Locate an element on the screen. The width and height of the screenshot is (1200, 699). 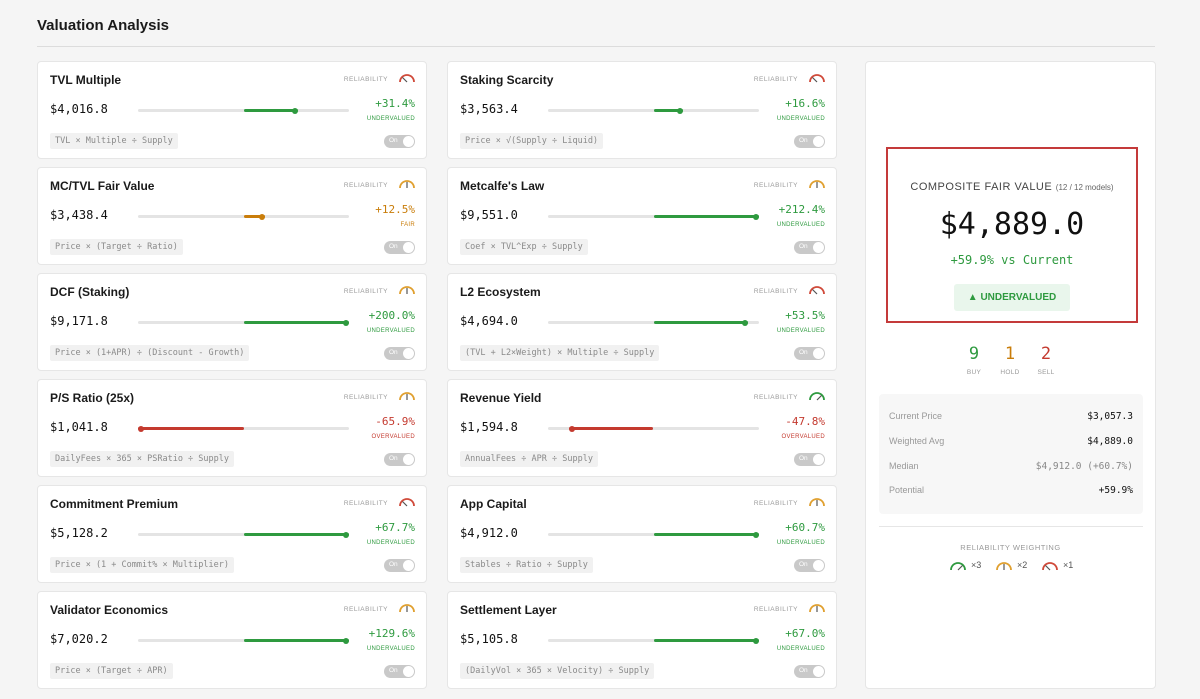
model-formula: Price × (1+APR) ÷ (Discount - Growth) is located at coordinates (150, 353).